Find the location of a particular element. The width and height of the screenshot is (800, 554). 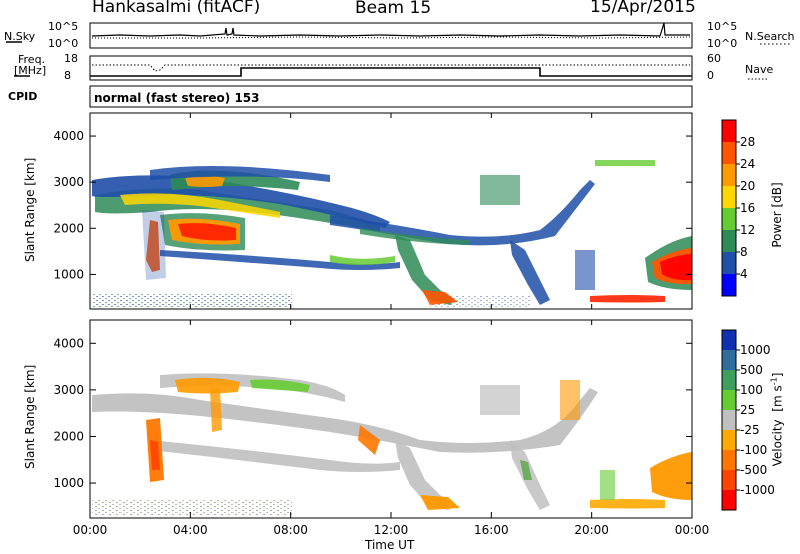

noise-search-trace is located at coordinates (391, 37).